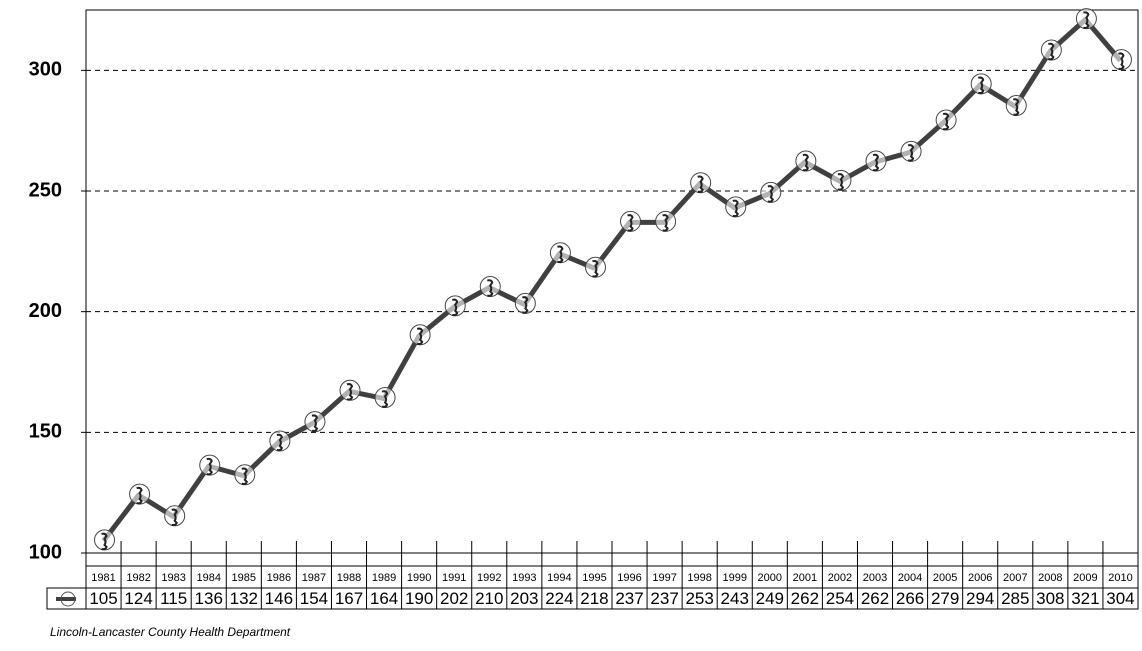 The height and width of the screenshot is (651, 1142). What do you see at coordinates (840, 598) in the screenshot?
I see `table-value: 254` at bounding box center [840, 598].